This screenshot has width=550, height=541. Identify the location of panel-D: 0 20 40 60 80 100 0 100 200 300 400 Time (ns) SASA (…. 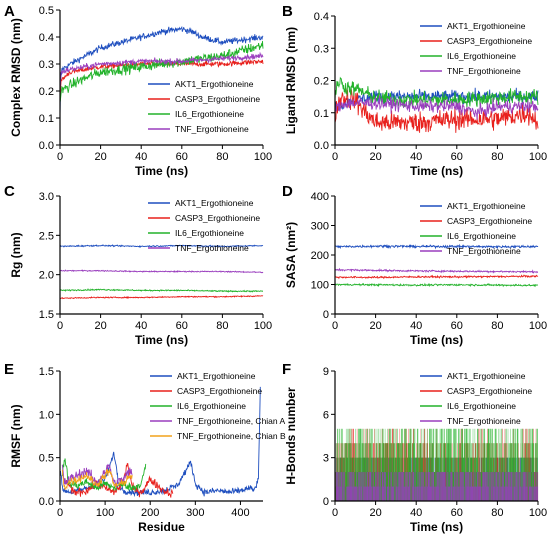
(414, 265).